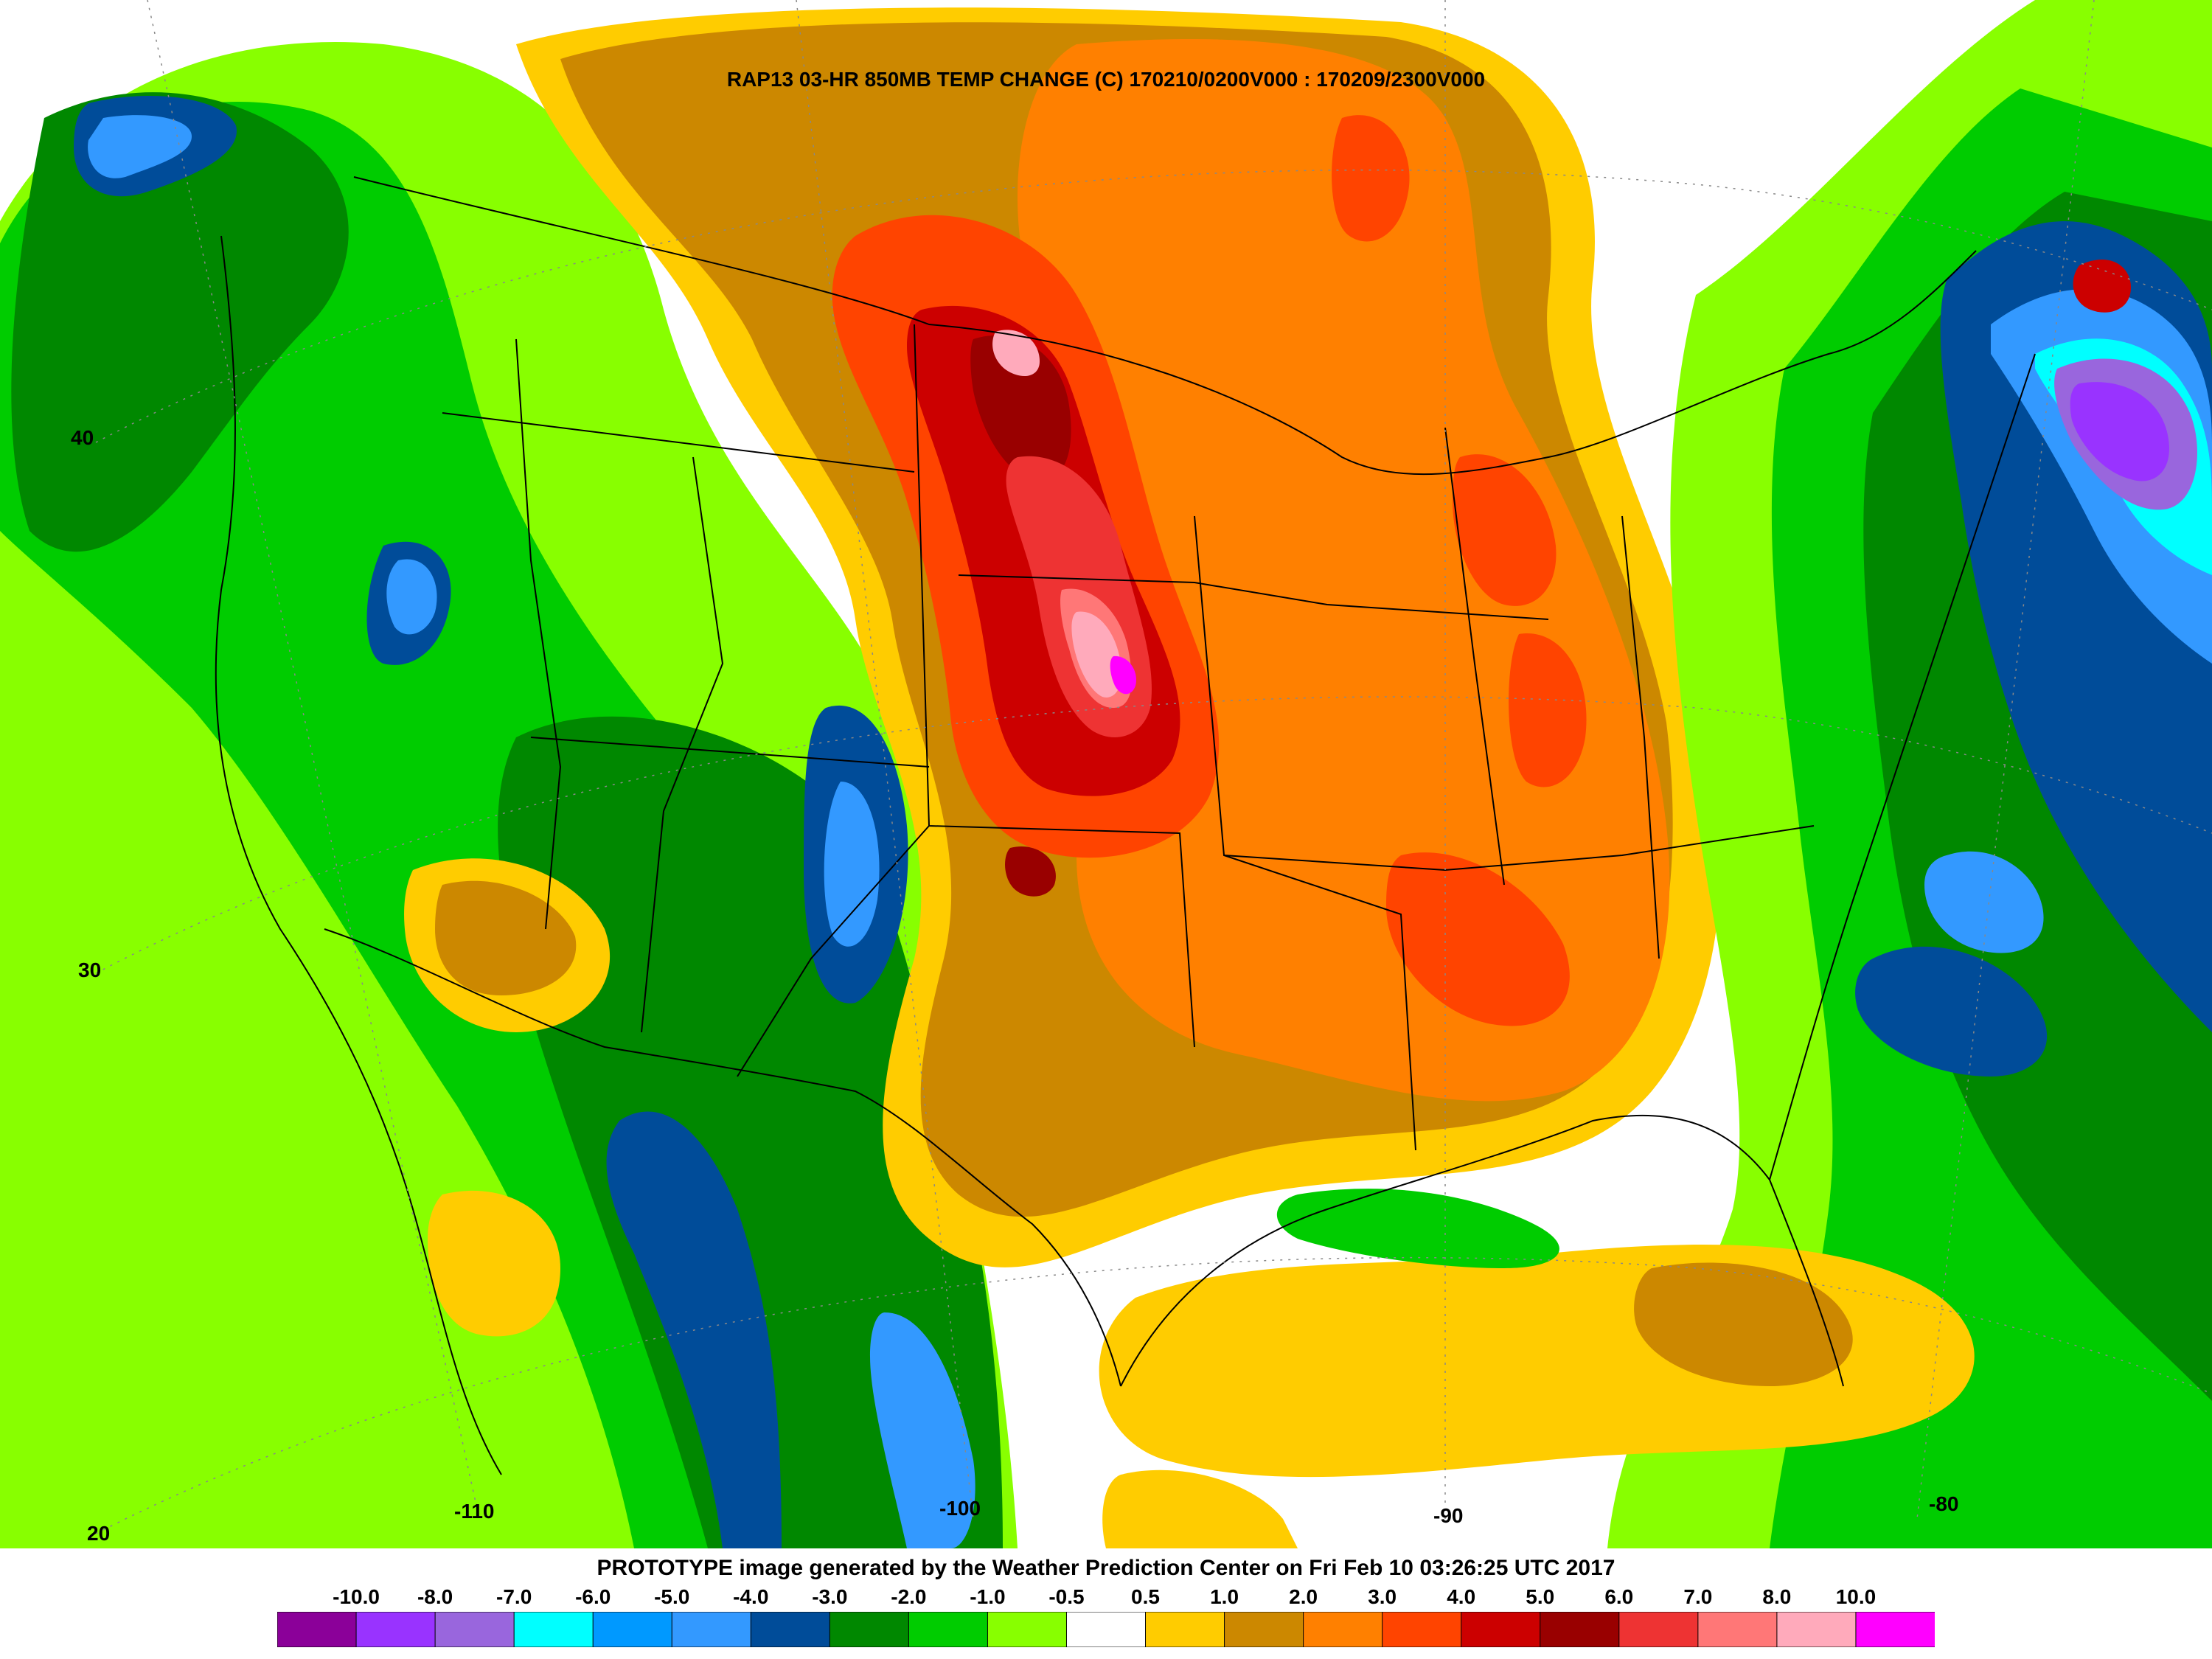 Image resolution: width=2212 pixels, height=1659 pixels. I want to click on colorbar-label: 7.0, so click(1698, 1596).